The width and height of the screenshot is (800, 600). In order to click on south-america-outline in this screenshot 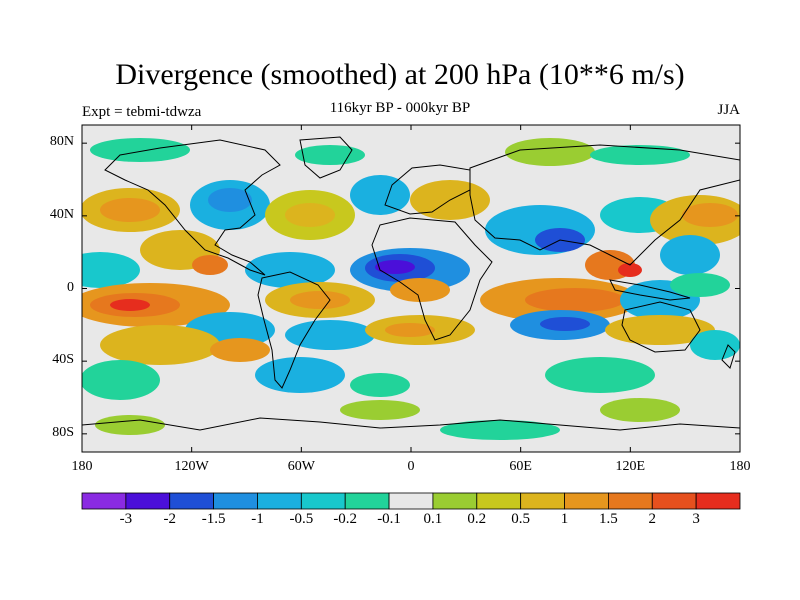, I will do `click(294, 330)`.